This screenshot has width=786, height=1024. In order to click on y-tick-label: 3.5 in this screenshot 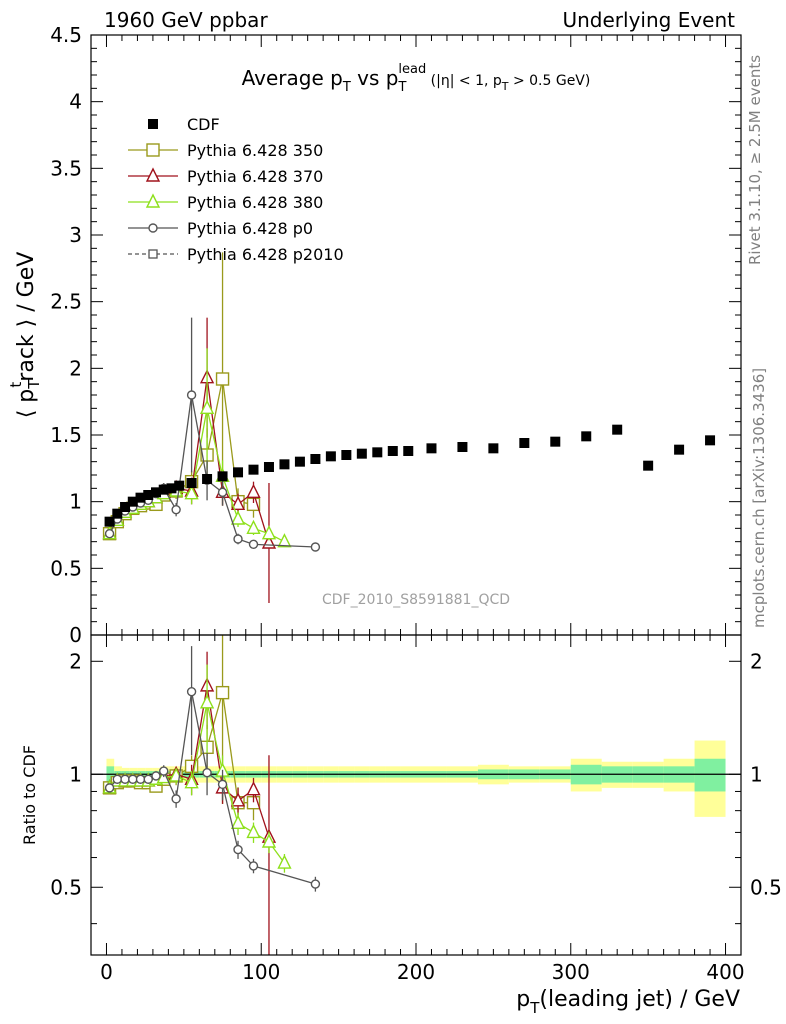, I will do `click(66, 168)`.